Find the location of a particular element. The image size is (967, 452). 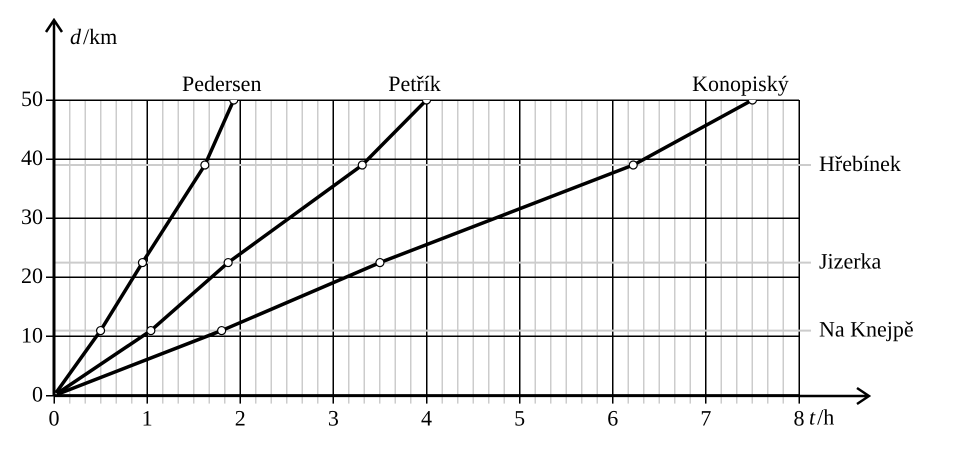

x-tick-label: 8 is located at coordinates (799, 418).